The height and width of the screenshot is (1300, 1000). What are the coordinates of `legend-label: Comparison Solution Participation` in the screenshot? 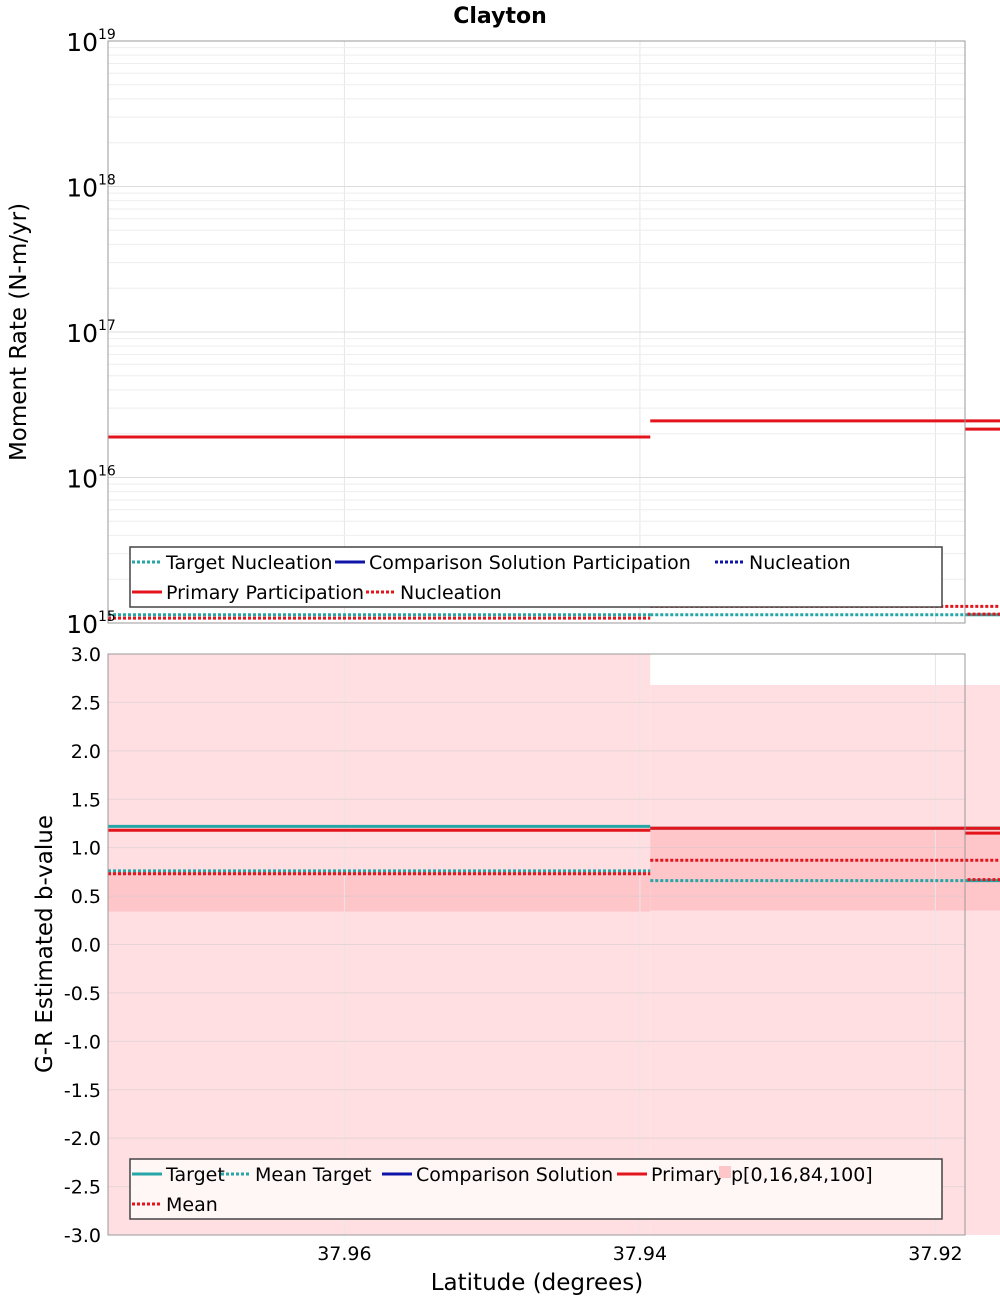 It's located at (530, 563).